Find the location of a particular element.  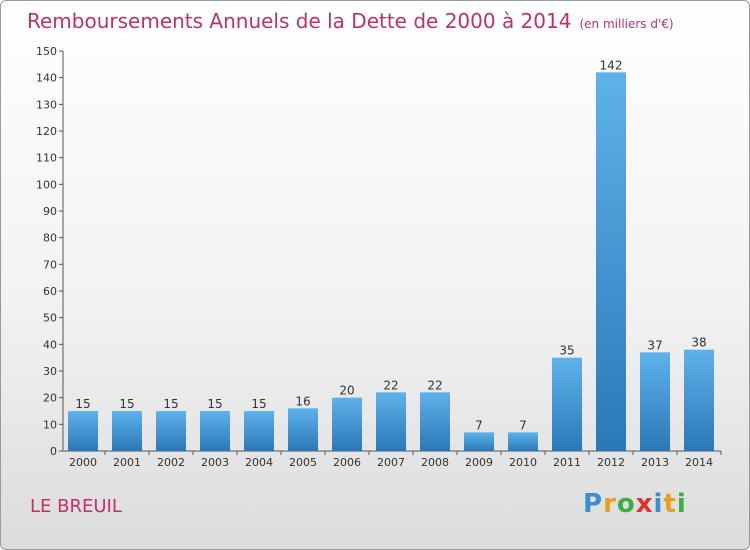

bar-2008 is located at coordinates (435, 421).